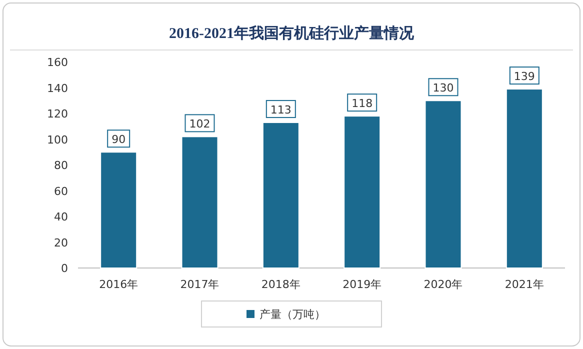 The width and height of the screenshot is (583, 349). I want to click on x-tick-label: 2021年, so click(524, 284).